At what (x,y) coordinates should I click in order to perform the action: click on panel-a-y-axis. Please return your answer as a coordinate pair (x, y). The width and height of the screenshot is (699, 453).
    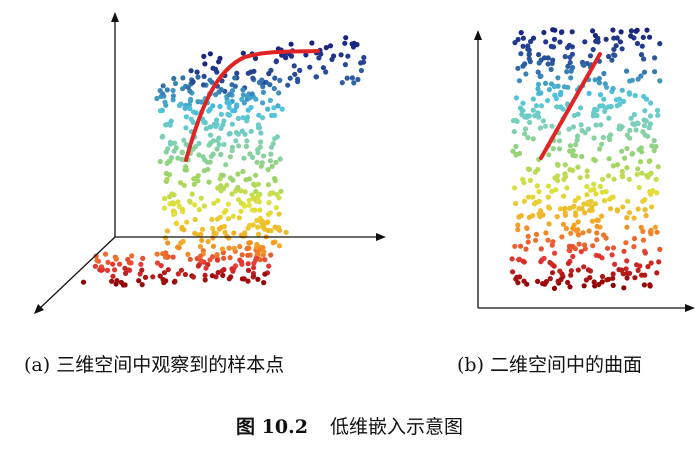
    Looking at the image, I should click on (76, 273).